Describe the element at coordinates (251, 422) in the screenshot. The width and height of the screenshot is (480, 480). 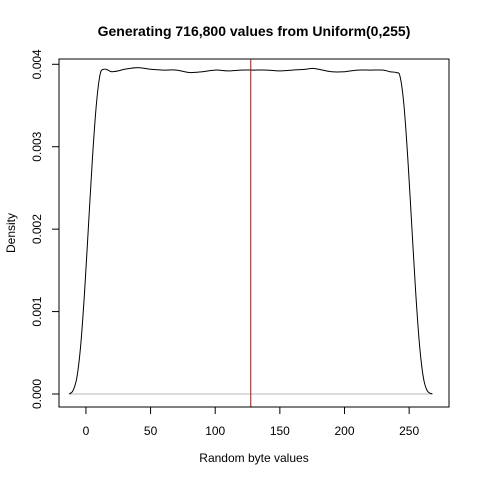
I see `x-axis: 0 50 100 150 200 250` at that location.